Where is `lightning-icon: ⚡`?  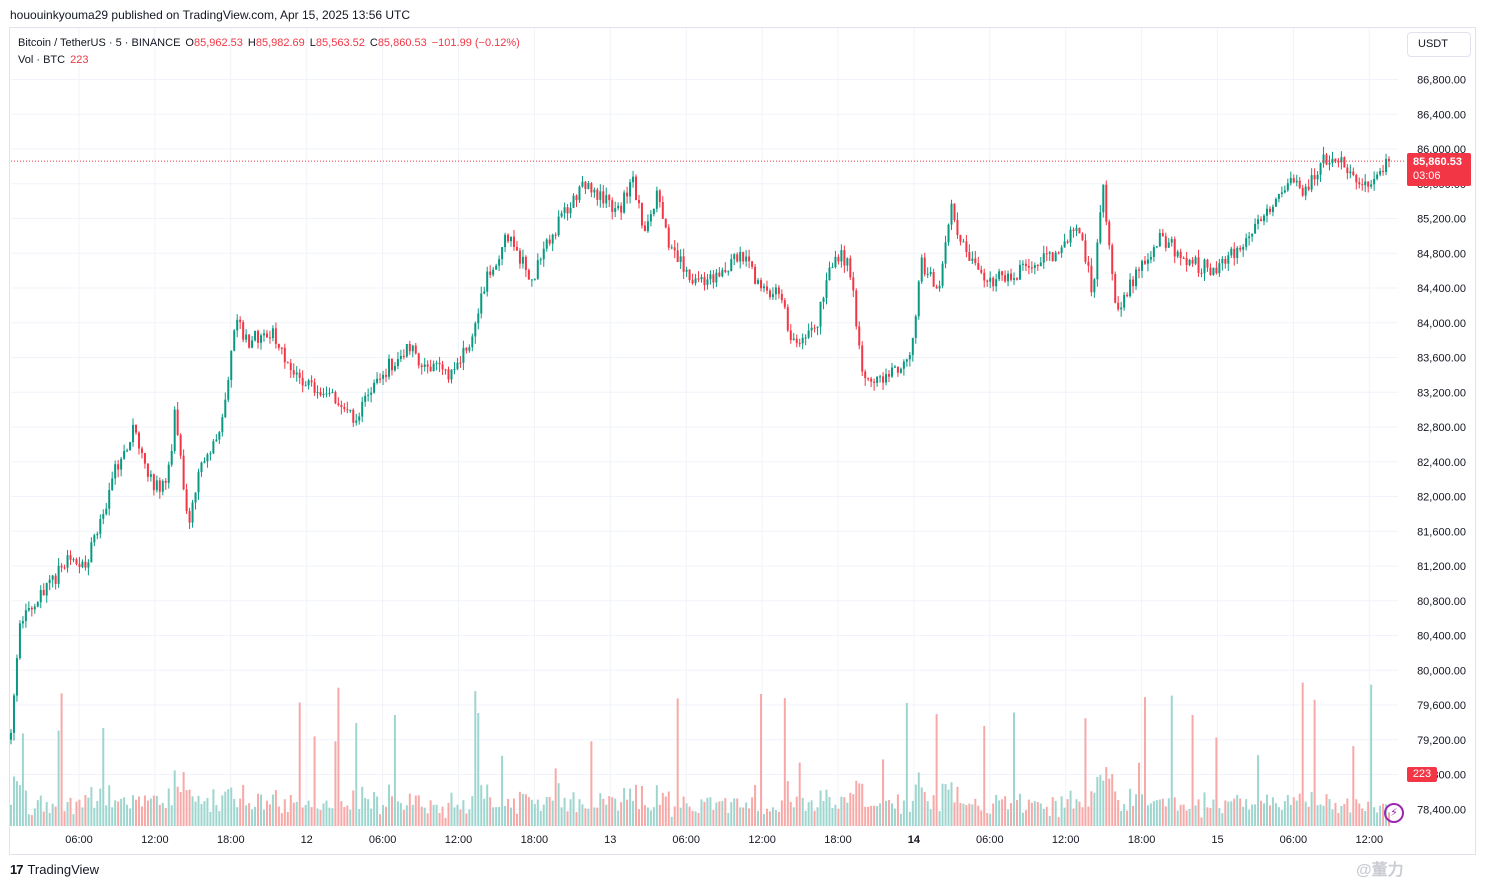 lightning-icon: ⚡ is located at coordinates (1394, 813).